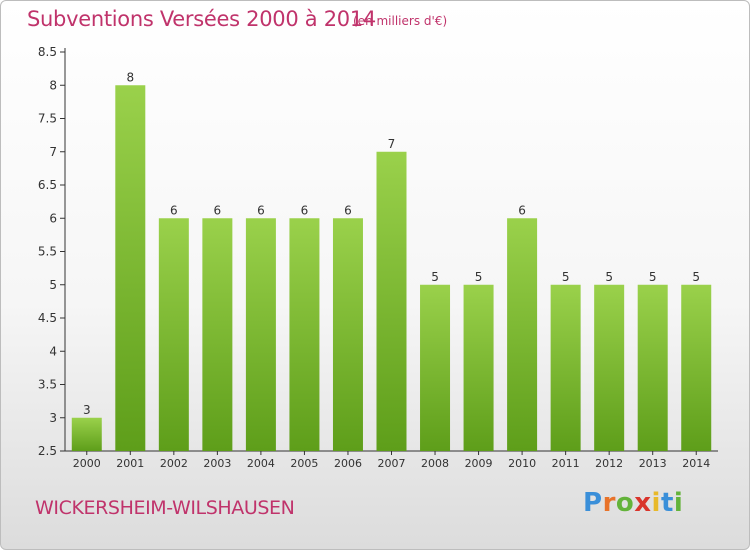  What do you see at coordinates (593, 503) in the screenshot?
I see `logo-letter: P` at bounding box center [593, 503].